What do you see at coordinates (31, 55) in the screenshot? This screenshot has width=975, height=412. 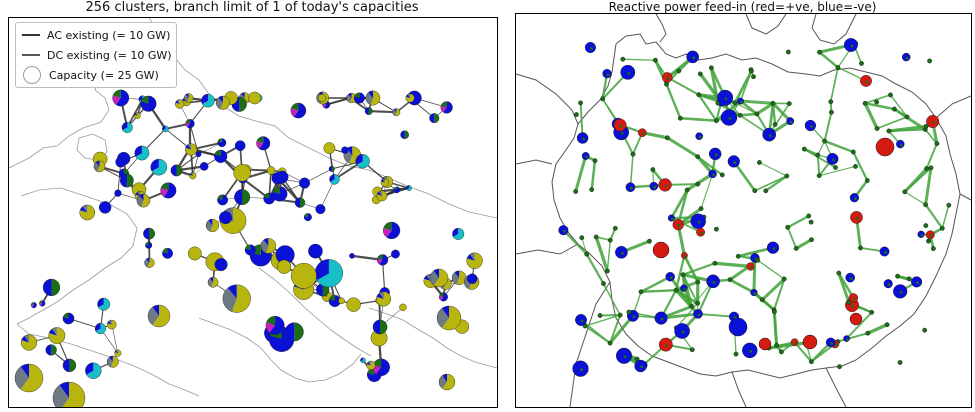 I see `dc-line-swatch` at bounding box center [31, 55].